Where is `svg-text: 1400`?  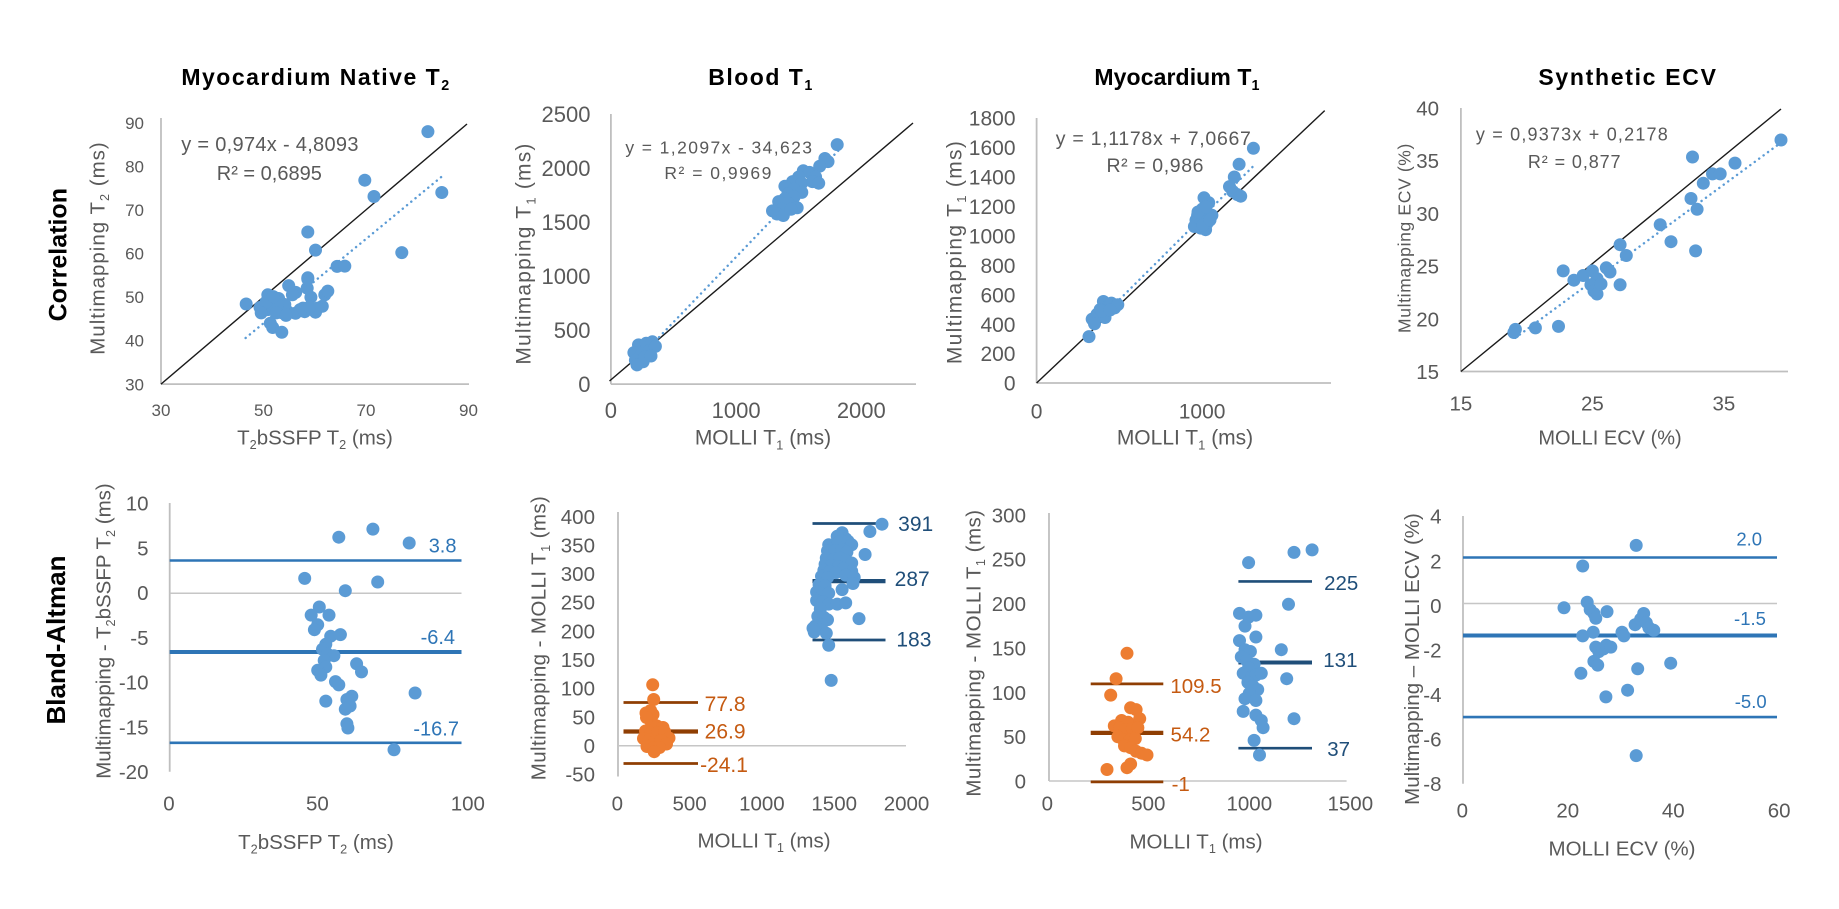
svg-text: 1400 is located at coordinates (992, 178).